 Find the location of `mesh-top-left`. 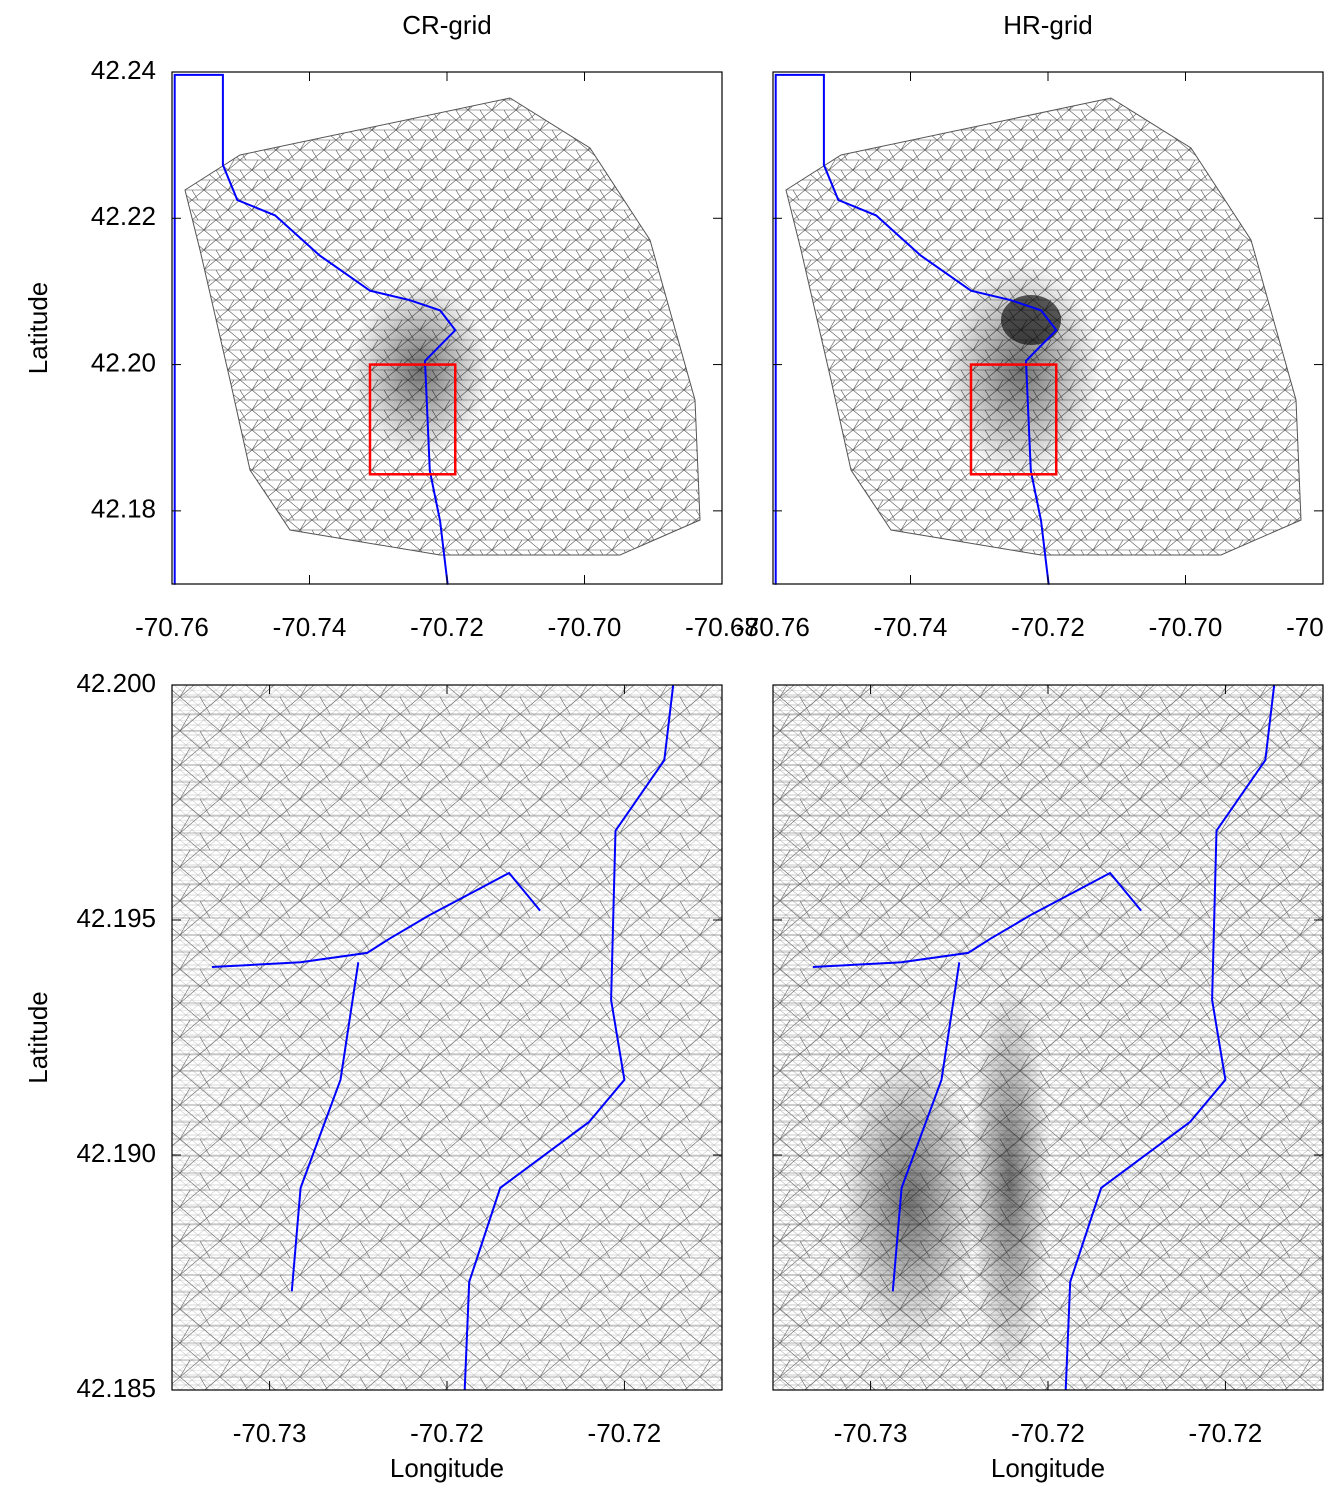

mesh-top-left is located at coordinates (442, 326).